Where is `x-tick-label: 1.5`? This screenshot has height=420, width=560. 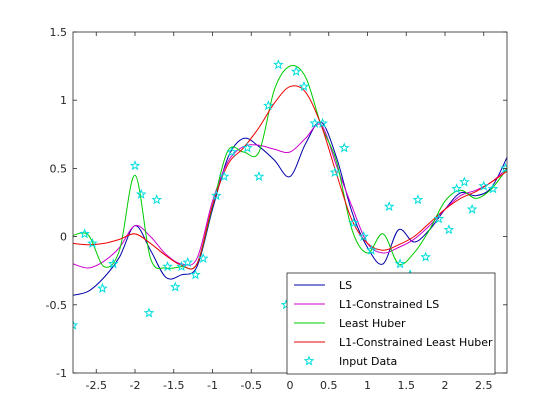
x-tick-label: 1.5 is located at coordinates (407, 385).